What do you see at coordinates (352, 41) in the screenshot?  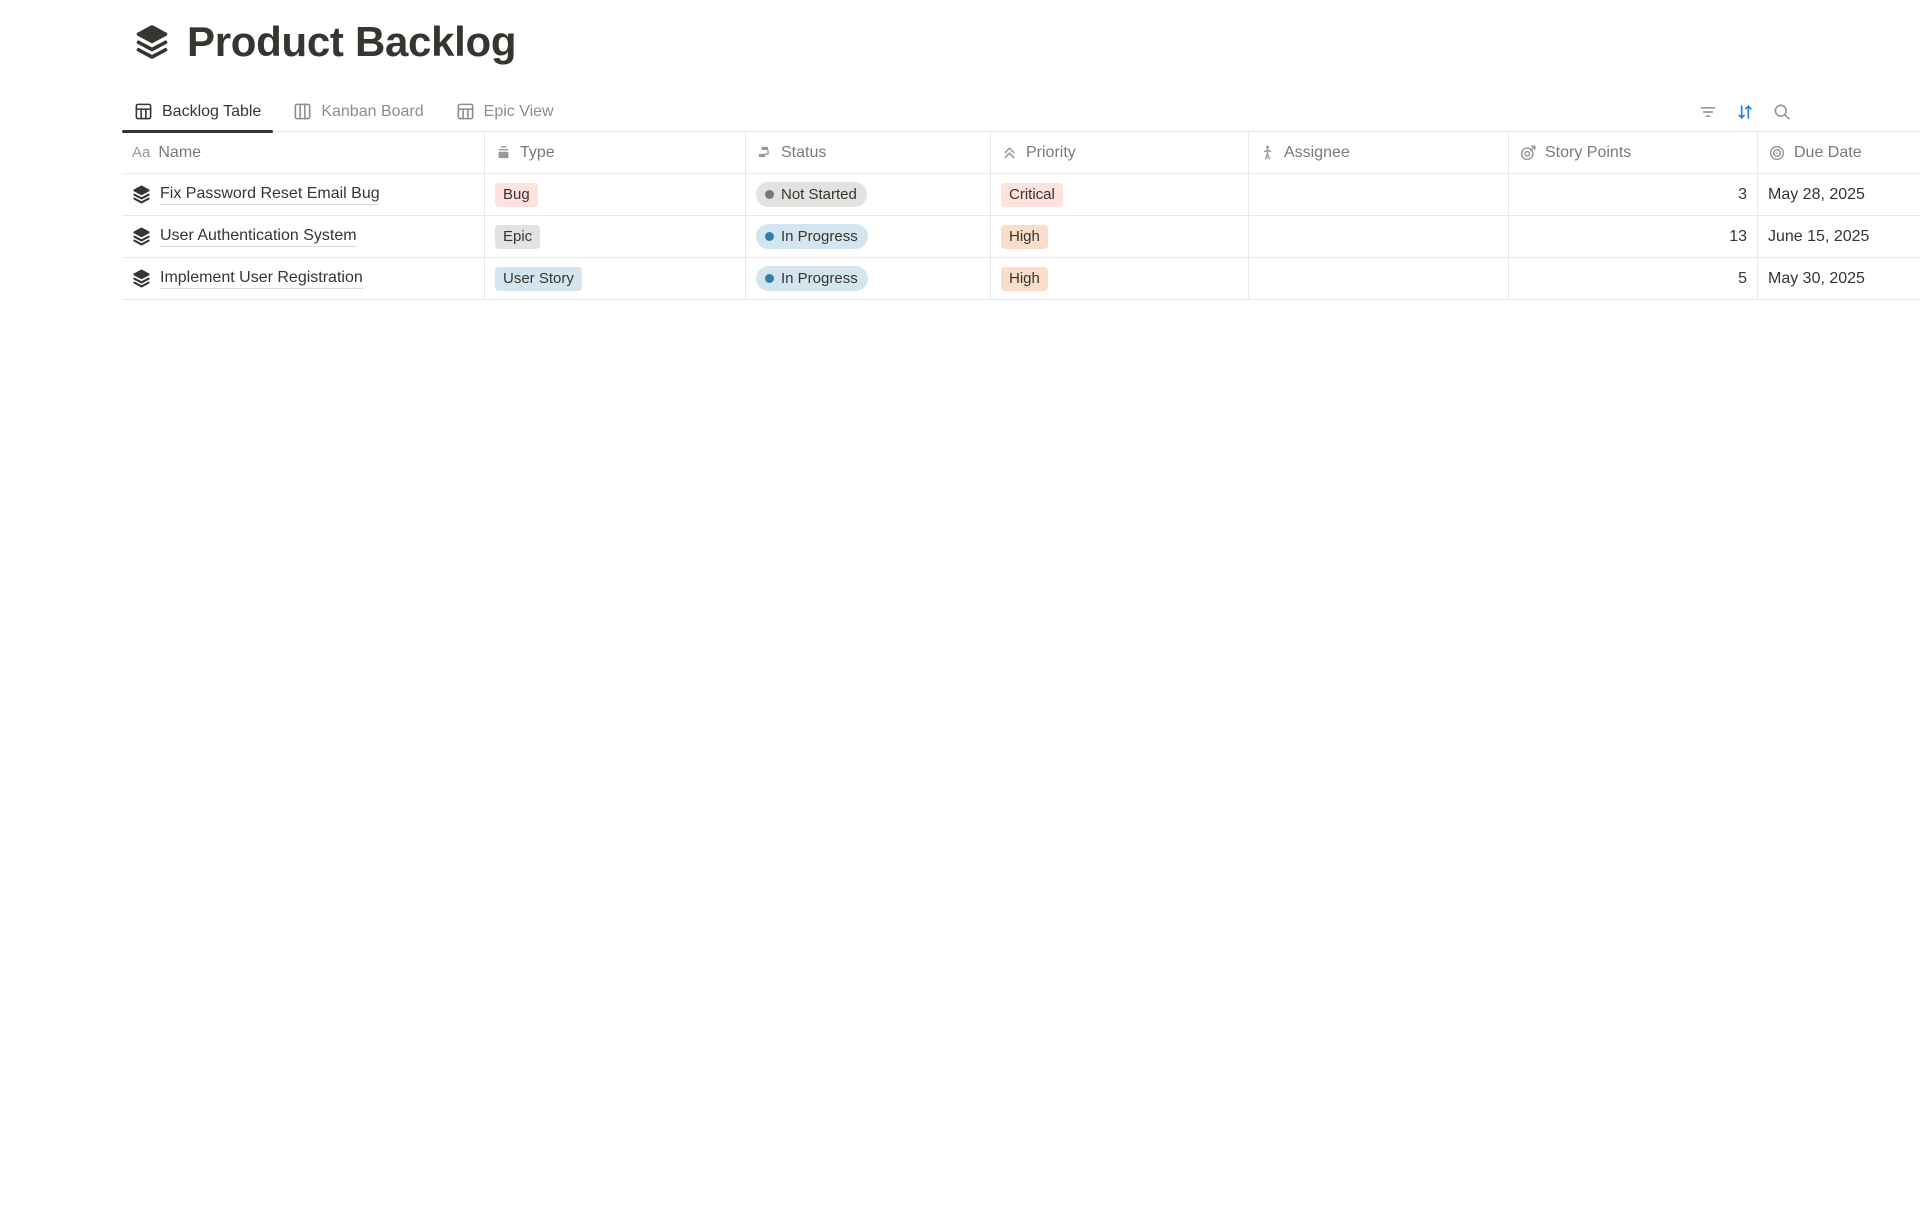 I see `page-title: Product Backlog` at bounding box center [352, 41].